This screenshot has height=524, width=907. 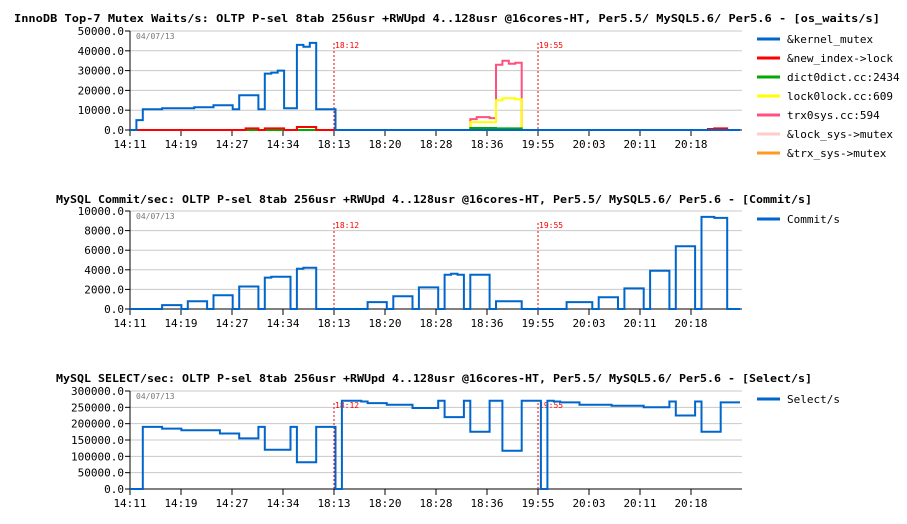 What do you see at coordinates (813, 399) in the screenshot?
I see `legend-label: Select/s` at bounding box center [813, 399].